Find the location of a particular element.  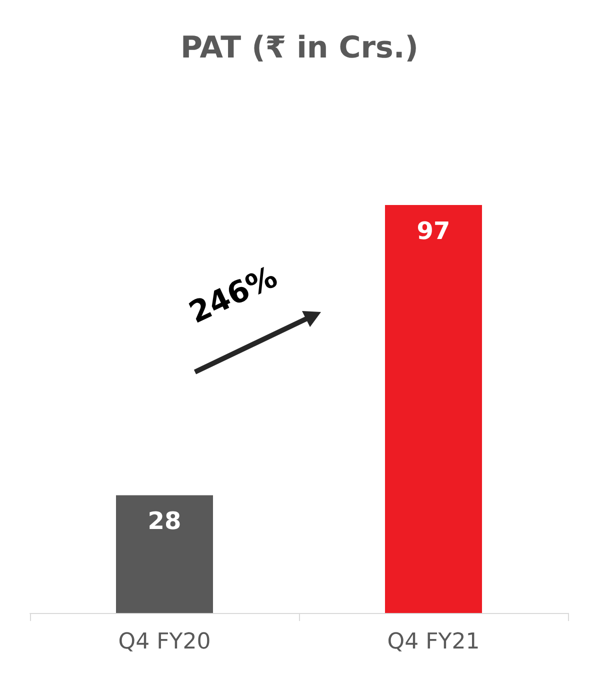

x-tick-label: Q4 FY21 is located at coordinates (433, 642).